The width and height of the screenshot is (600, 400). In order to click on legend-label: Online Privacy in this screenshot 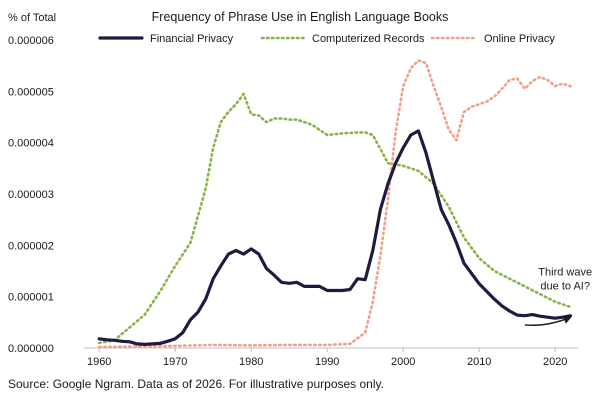, I will do `click(519, 39)`.